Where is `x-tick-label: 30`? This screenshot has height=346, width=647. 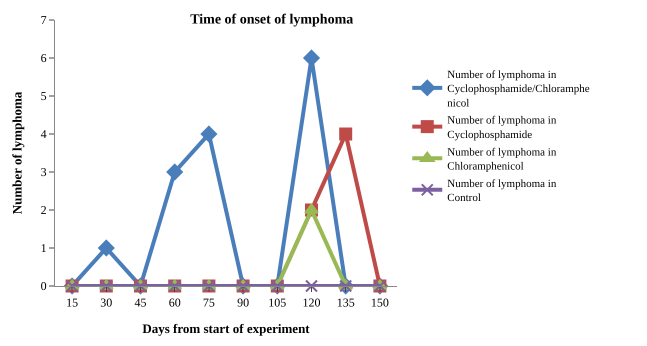
x-tick-label: 30 is located at coordinates (106, 302).